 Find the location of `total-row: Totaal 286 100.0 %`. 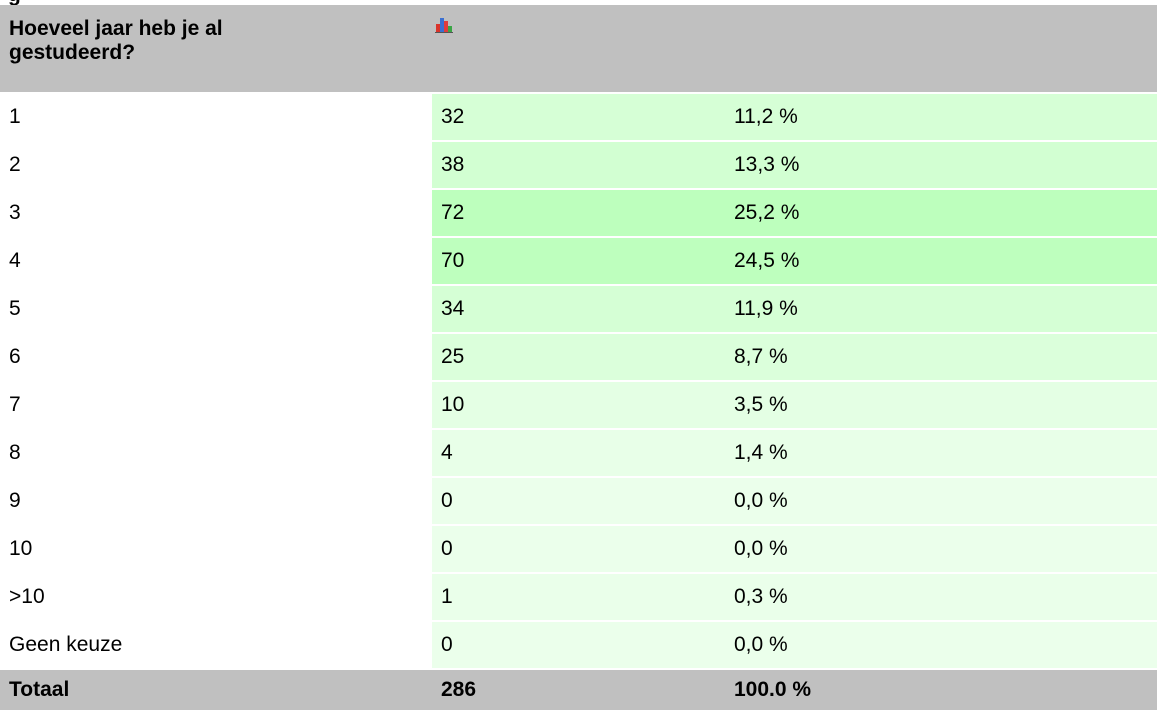

total-row: Totaal 286 100.0 % is located at coordinates (578, 689).